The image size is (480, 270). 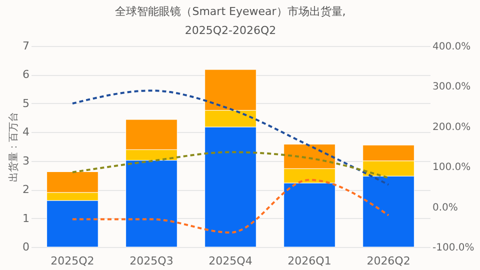 What do you see at coordinates (230, 11) in the screenshot?
I see `chart-title: 全球智能眼镜（Smart Eyewear）市场出货量,` at bounding box center [230, 11].